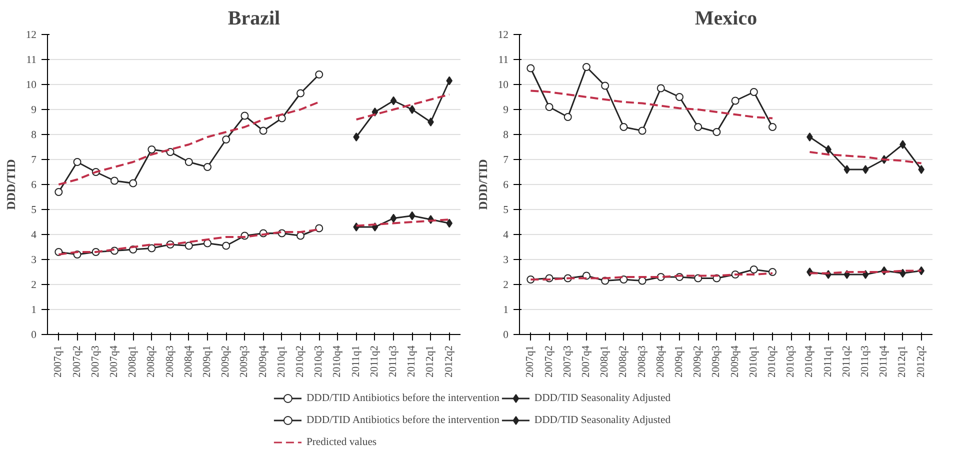 Image resolution: width=954 pixels, height=464 pixels. Describe the element at coordinates (263, 361) in the screenshot. I see `x-tick-label: 2009q4` at that location.